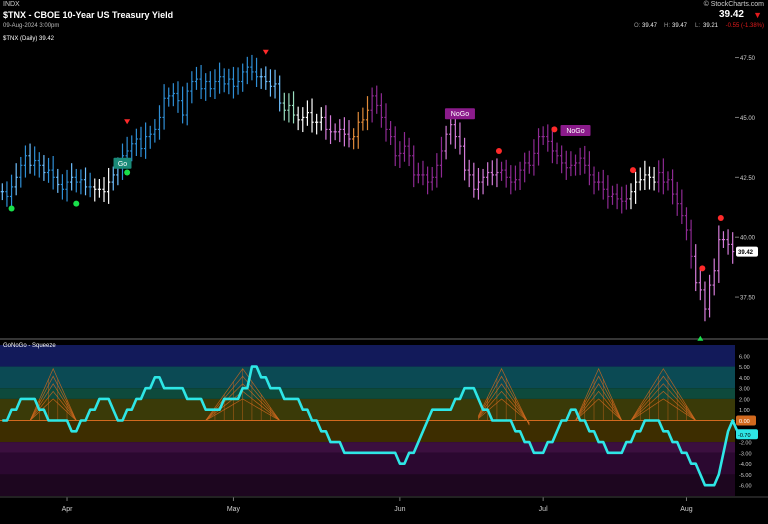  What do you see at coordinates (748, 119) in the screenshot?
I see `price-axis-tick: 45.00` at bounding box center [748, 119].